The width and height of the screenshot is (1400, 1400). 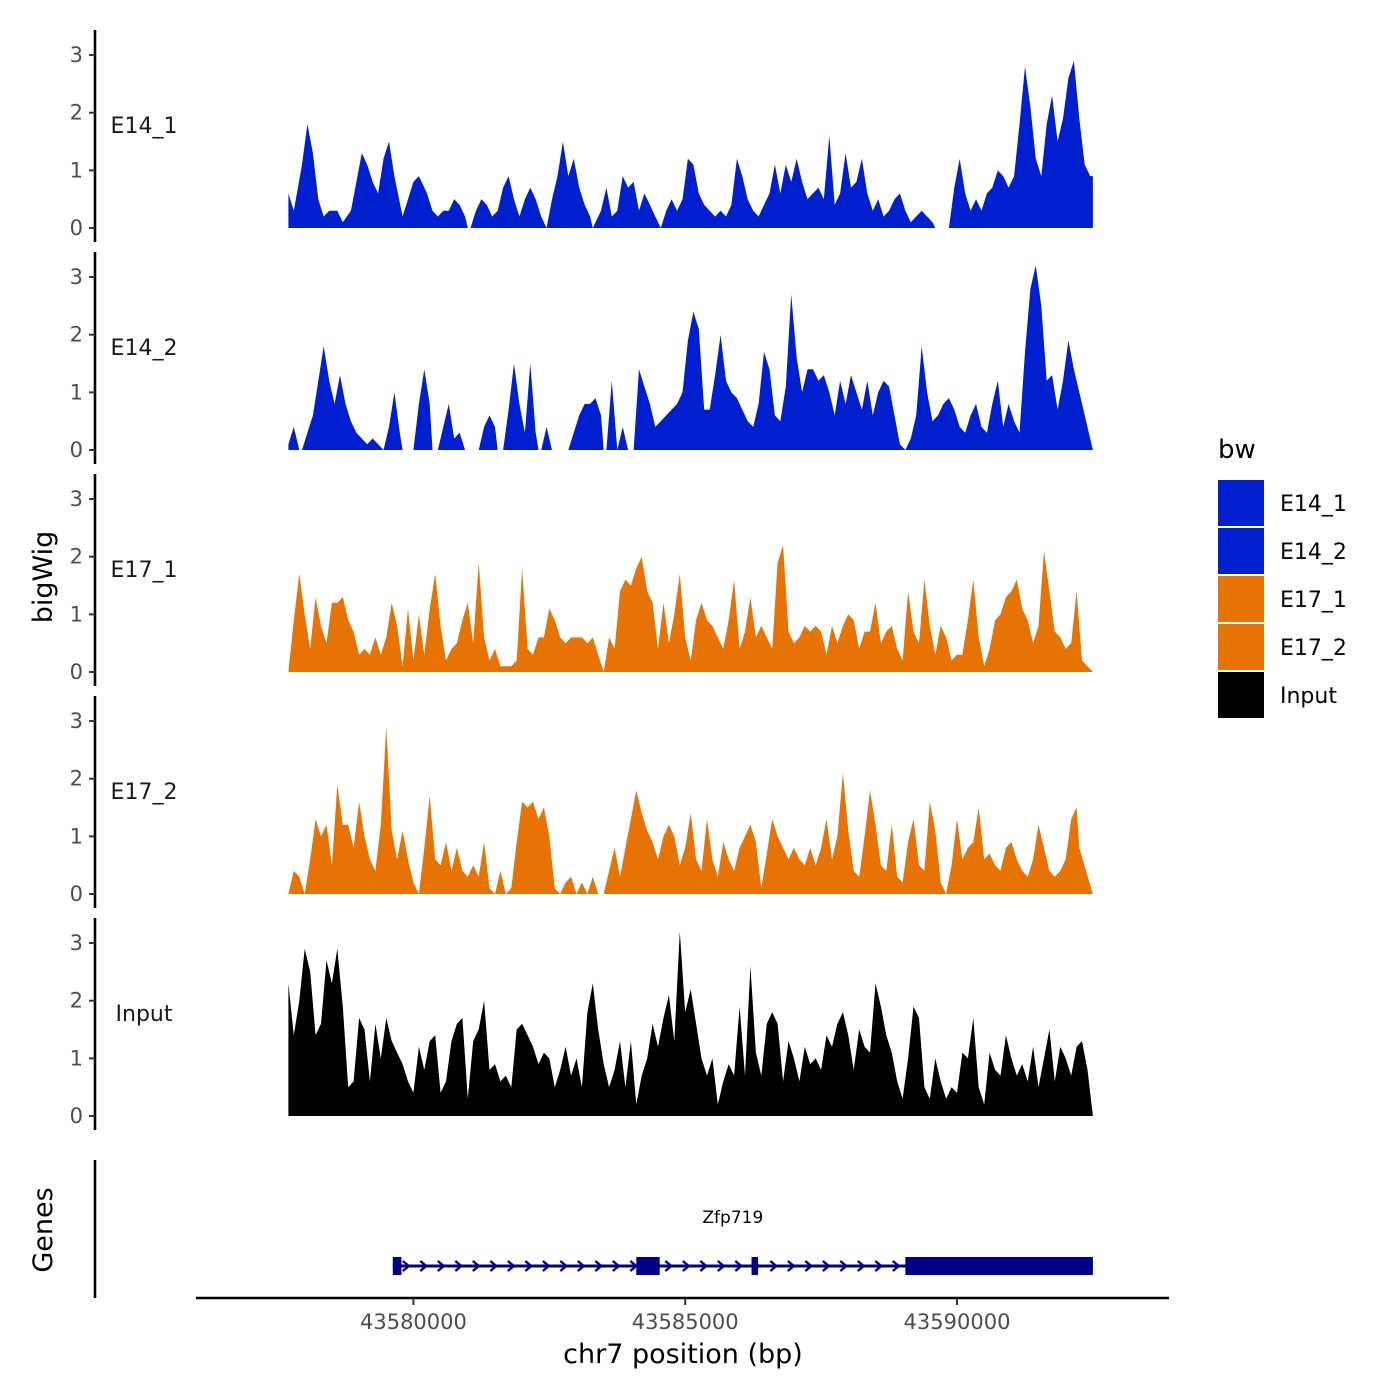 What do you see at coordinates (144, 570) in the screenshot?
I see `track-label: E17_1` at bounding box center [144, 570].